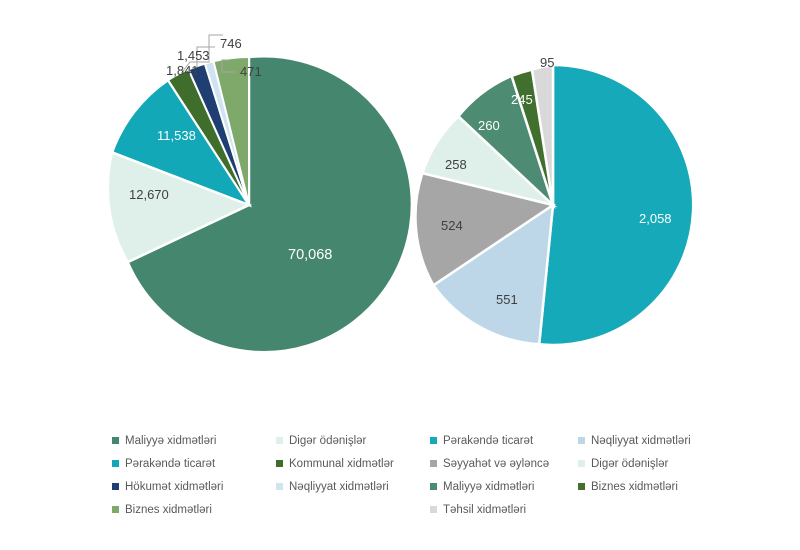 The height and width of the screenshot is (550, 800). What do you see at coordinates (231, 43) in the screenshot?
I see `left-value-label-neqliyyat: 746` at bounding box center [231, 43].